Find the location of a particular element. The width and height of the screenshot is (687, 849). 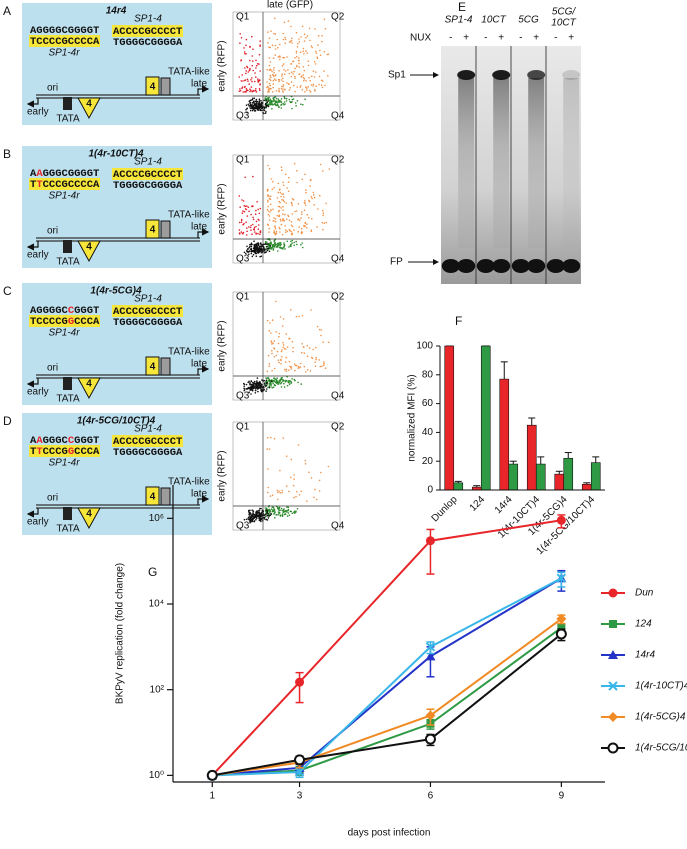

sequence: ACCCCGCCCCT is located at coordinates (147, 32).